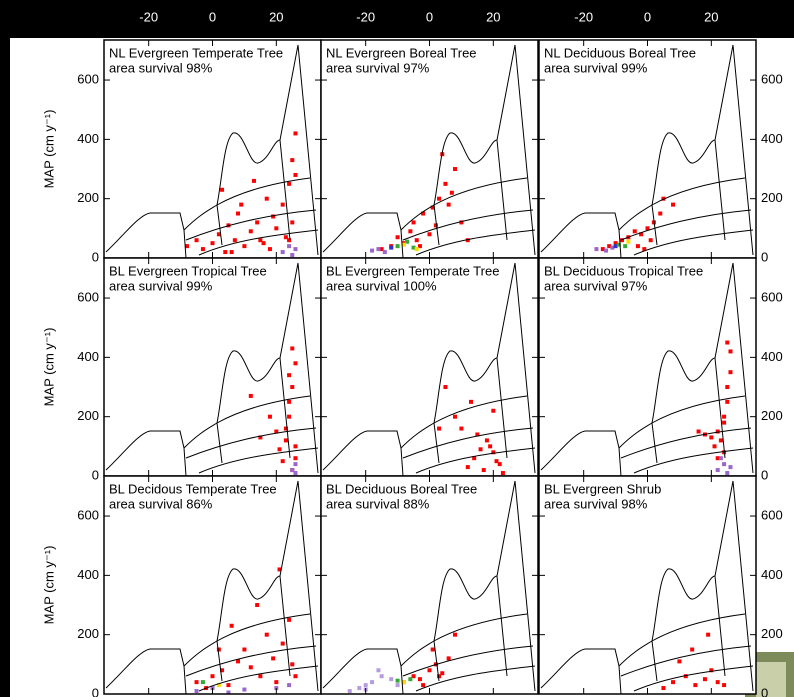 This screenshot has width=794, height=697. Describe the element at coordinates (401, 488) in the screenshot. I see `panel-title: BL Deciduous Boreal Tree` at that location.